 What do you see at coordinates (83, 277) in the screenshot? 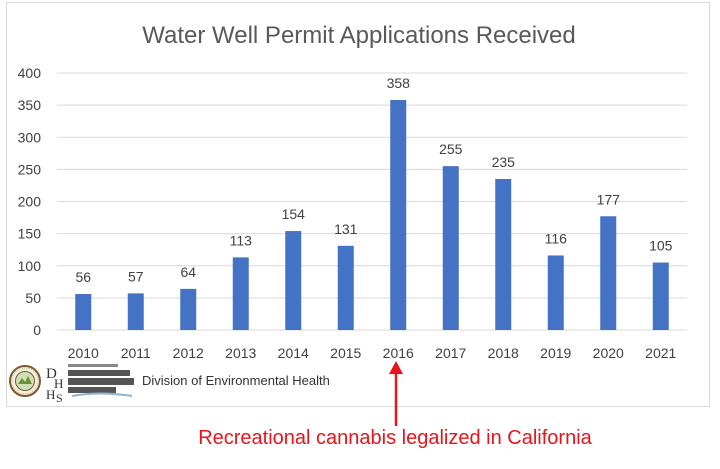
I see `data-label-2010: 56` at bounding box center [83, 277].